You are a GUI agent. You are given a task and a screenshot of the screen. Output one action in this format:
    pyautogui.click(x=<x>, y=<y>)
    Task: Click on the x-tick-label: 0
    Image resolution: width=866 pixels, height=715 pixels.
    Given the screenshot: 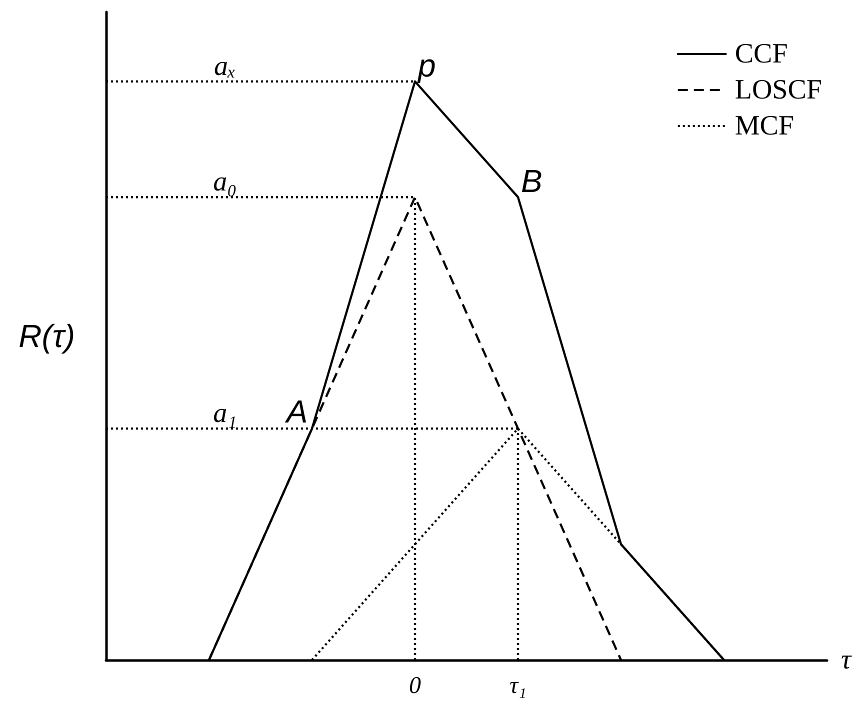 What is the action you would take?
    pyautogui.click(x=415, y=686)
    